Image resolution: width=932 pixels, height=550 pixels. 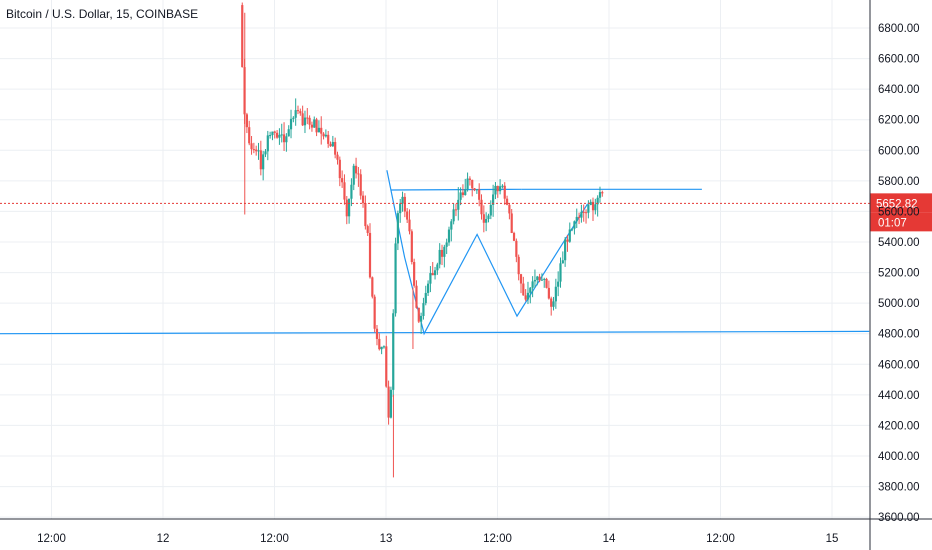 I want to click on current-price-line: 5652.82 01:07, so click(x=466, y=212).